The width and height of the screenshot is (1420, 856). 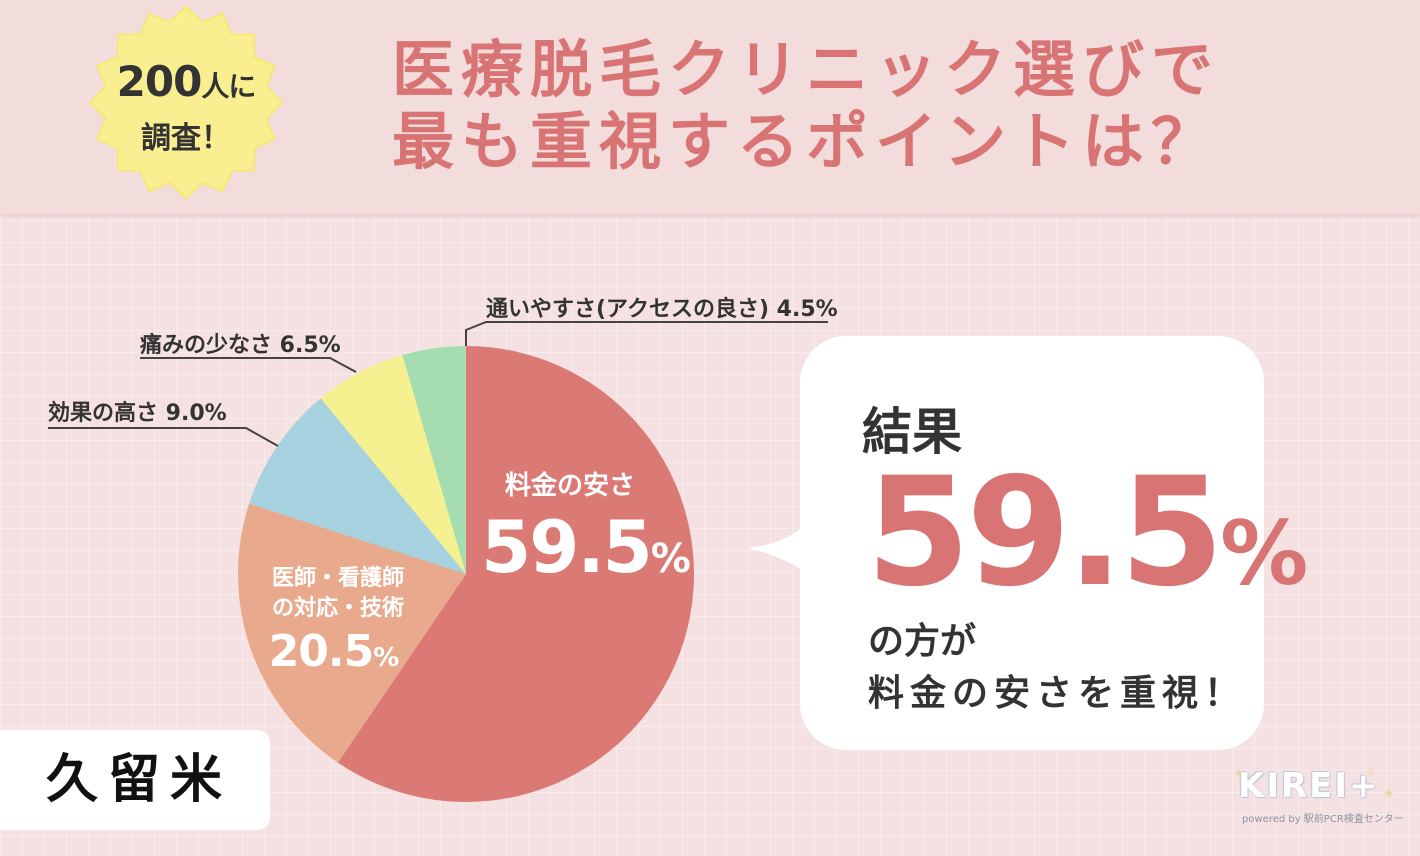 I want to click on pie-slice-price, so click(x=516, y=574).